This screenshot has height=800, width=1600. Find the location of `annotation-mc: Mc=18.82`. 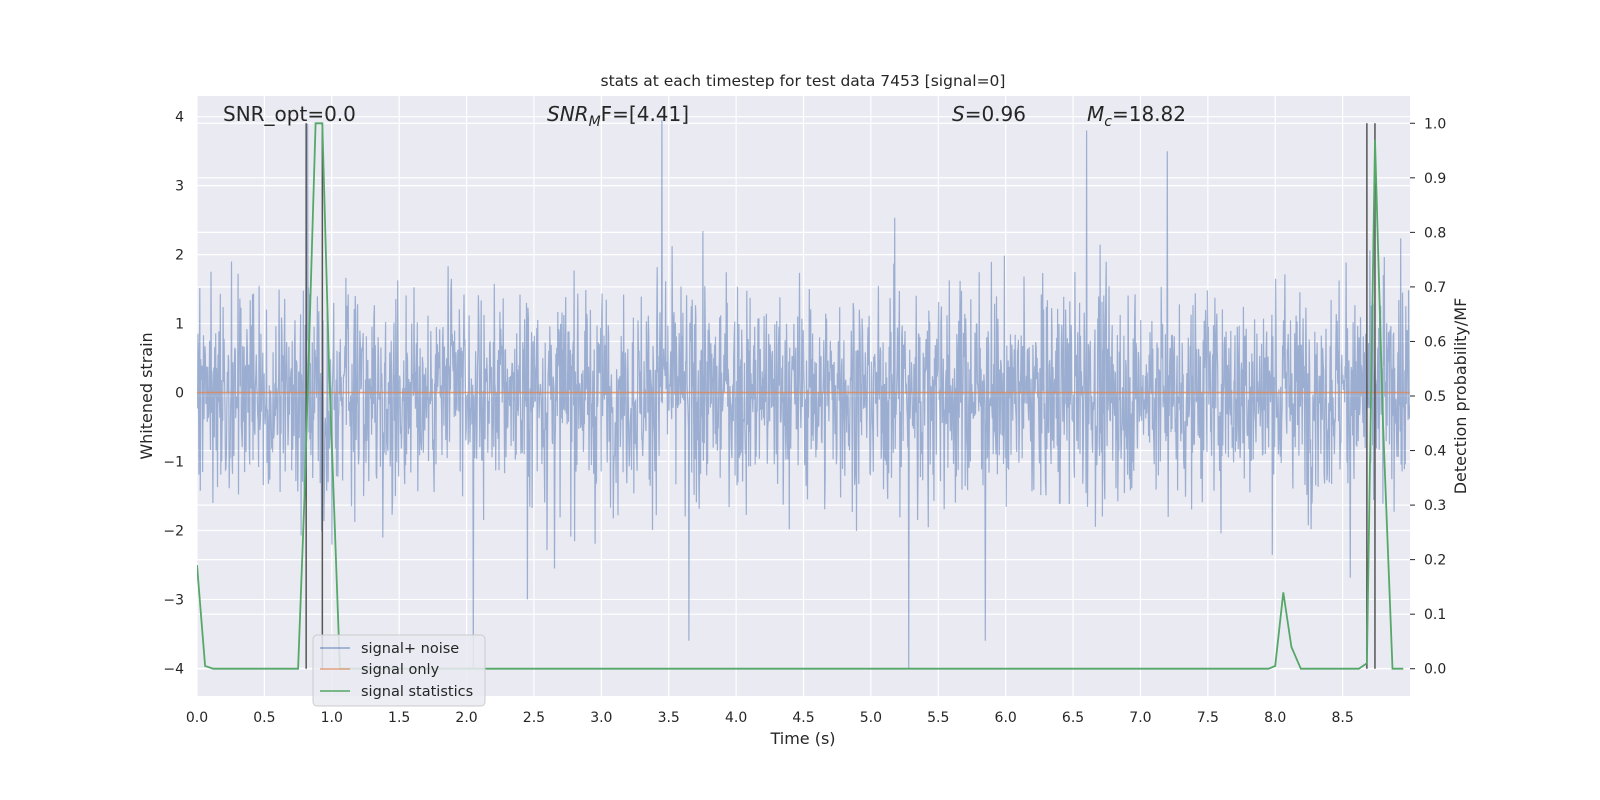

annotation-mc: Mc=18.82 is located at coordinates (1136, 116).